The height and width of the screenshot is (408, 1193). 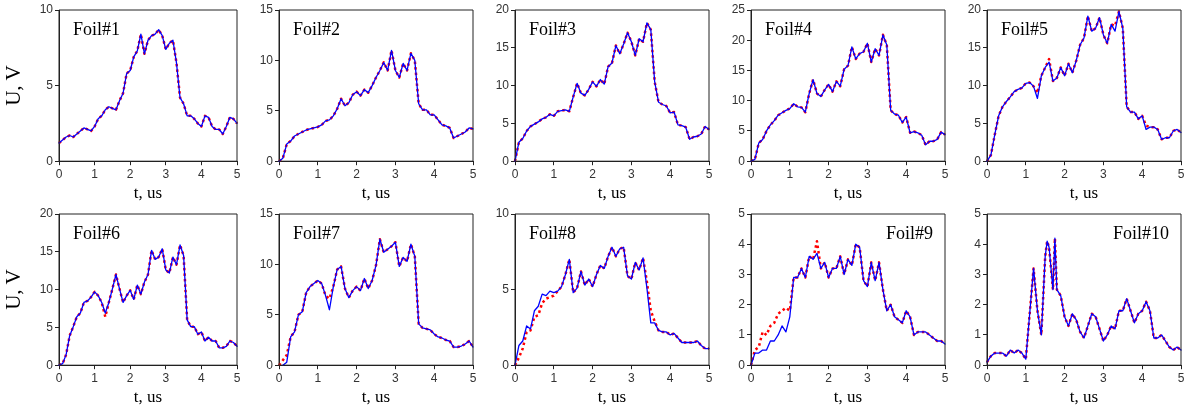 What do you see at coordinates (909, 232) in the screenshot?
I see `text: Foil#9` at bounding box center [909, 232].